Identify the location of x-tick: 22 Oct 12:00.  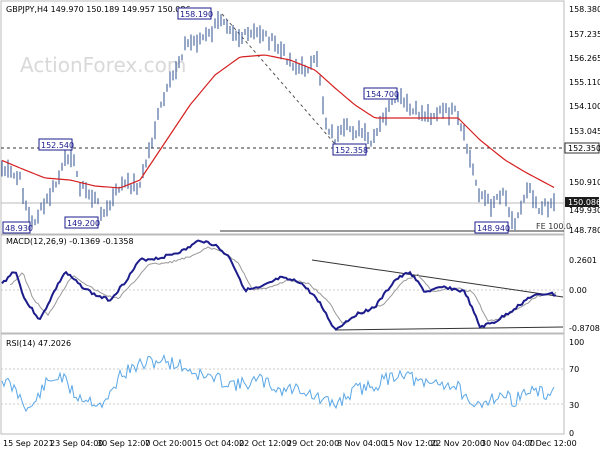
(265, 443).